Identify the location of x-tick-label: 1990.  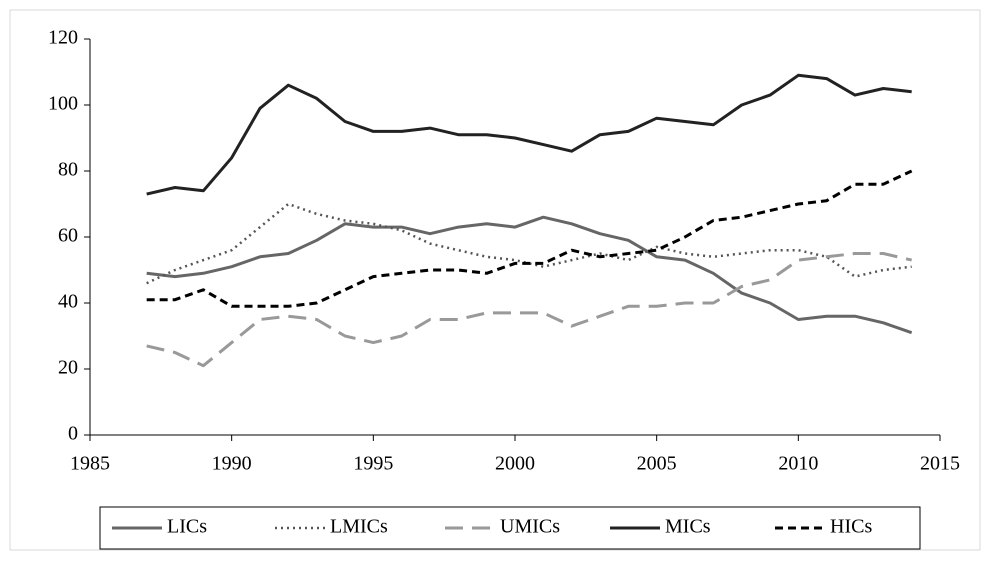
(232, 464).